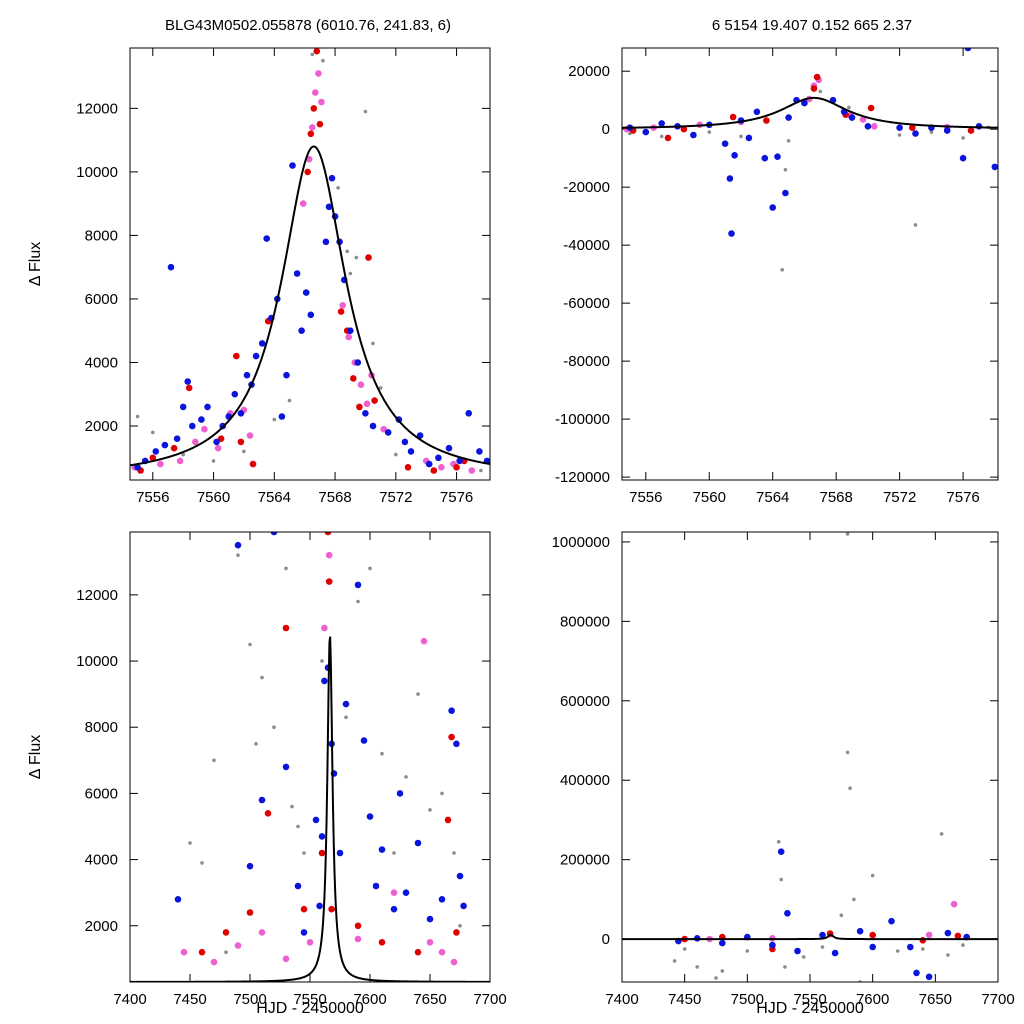 The image size is (1024, 1024). Describe the element at coordinates (935, 999) in the screenshot. I see `x-tick-label-5: 7650` at that location.